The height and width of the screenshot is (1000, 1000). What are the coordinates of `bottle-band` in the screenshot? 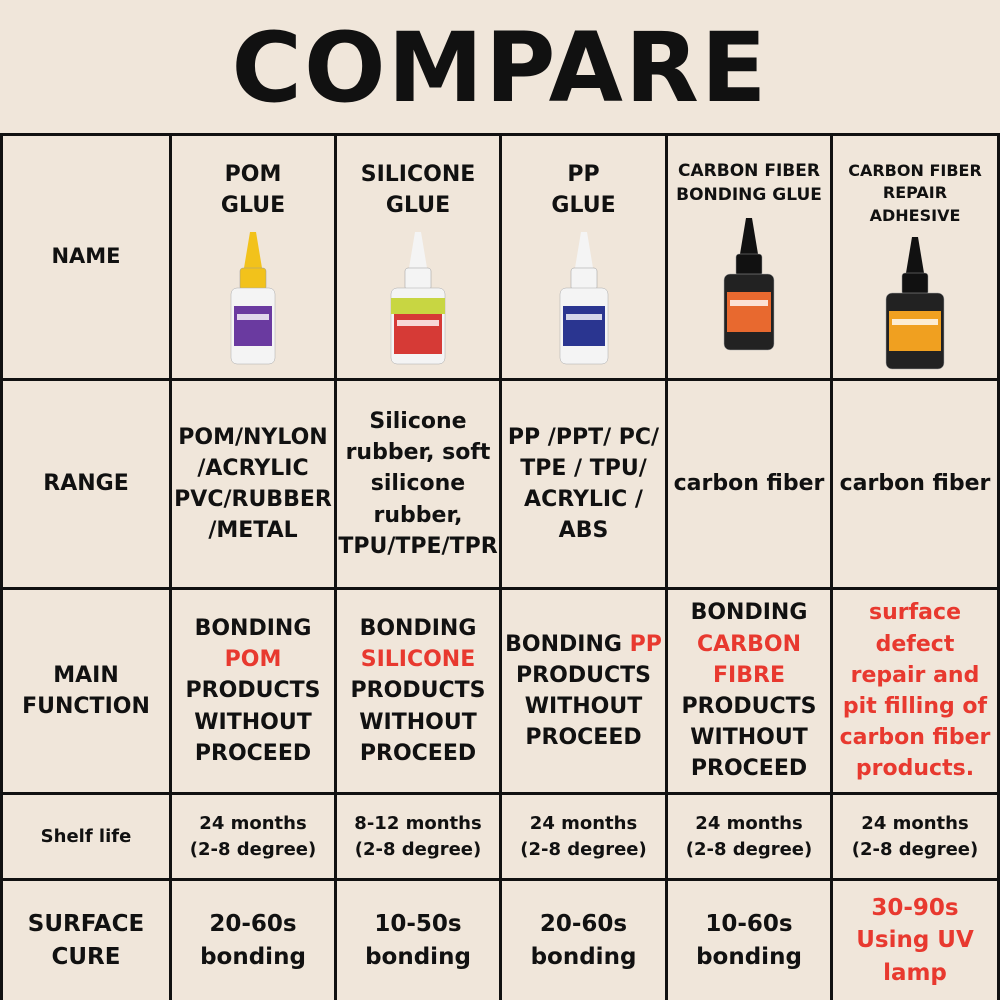 It's located at (418, 305).